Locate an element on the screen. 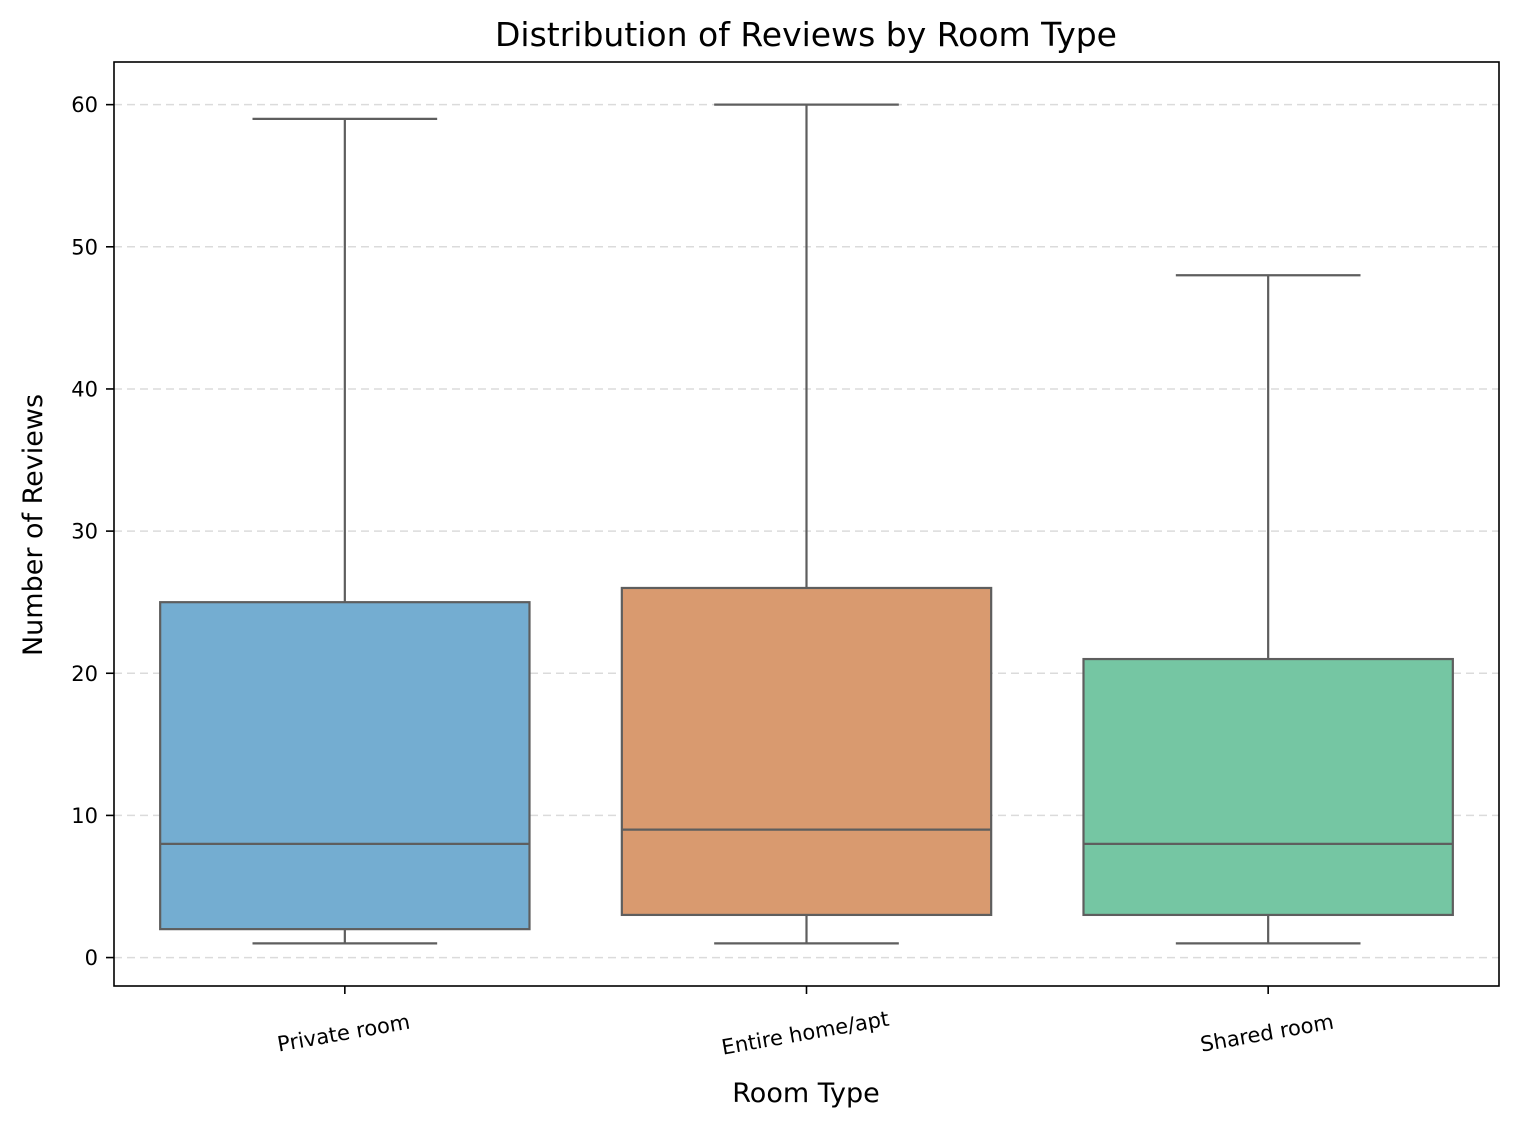 The width and height of the screenshot is (1517, 1129). x-axis-title: Room Type is located at coordinates (806, 1093).